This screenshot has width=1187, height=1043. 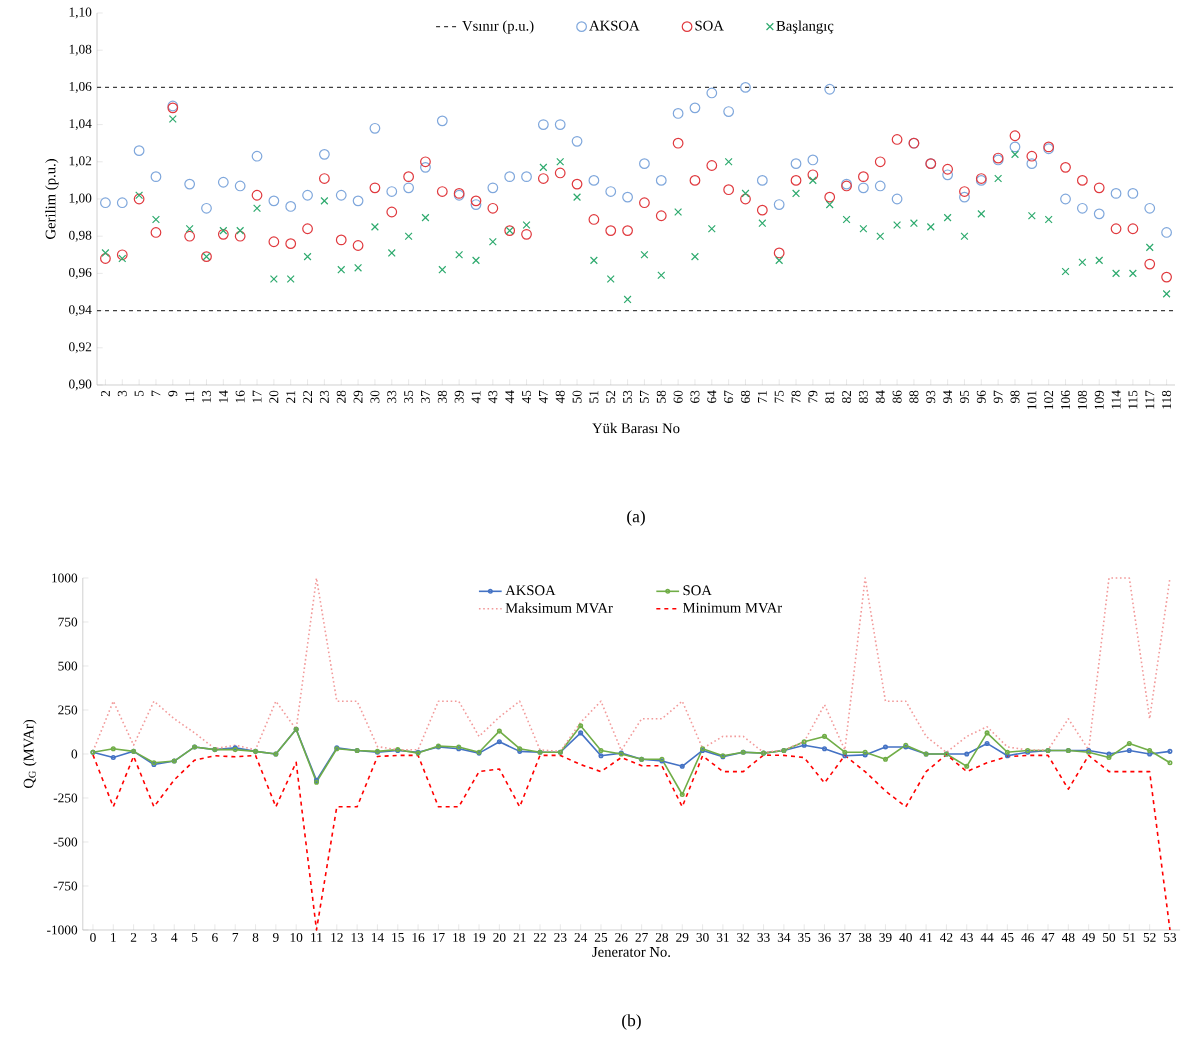 What do you see at coordinates (113, 937) in the screenshot?
I see `x-tick-label: 1` at bounding box center [113, 937].